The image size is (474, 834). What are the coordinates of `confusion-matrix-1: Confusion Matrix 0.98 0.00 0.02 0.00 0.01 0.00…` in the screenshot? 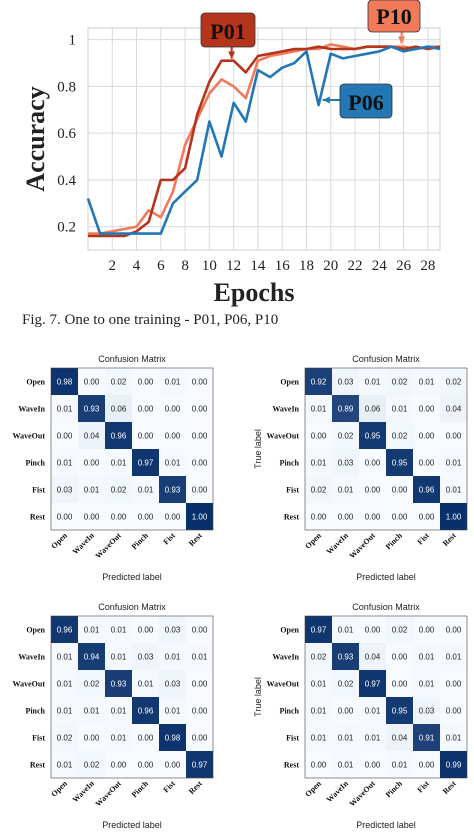 It's located at (113, 468).